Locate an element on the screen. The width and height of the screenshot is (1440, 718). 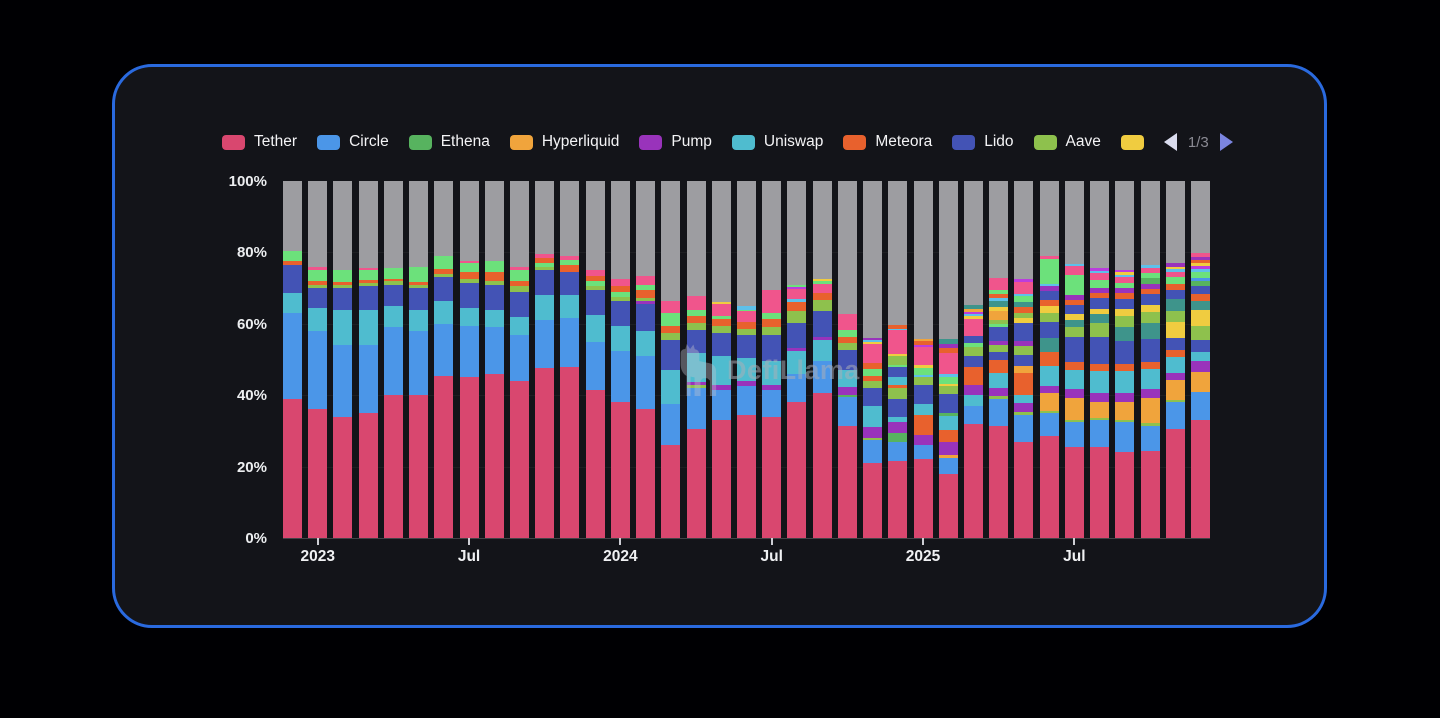
legend-swatch is located at coordinates (1045, 142).